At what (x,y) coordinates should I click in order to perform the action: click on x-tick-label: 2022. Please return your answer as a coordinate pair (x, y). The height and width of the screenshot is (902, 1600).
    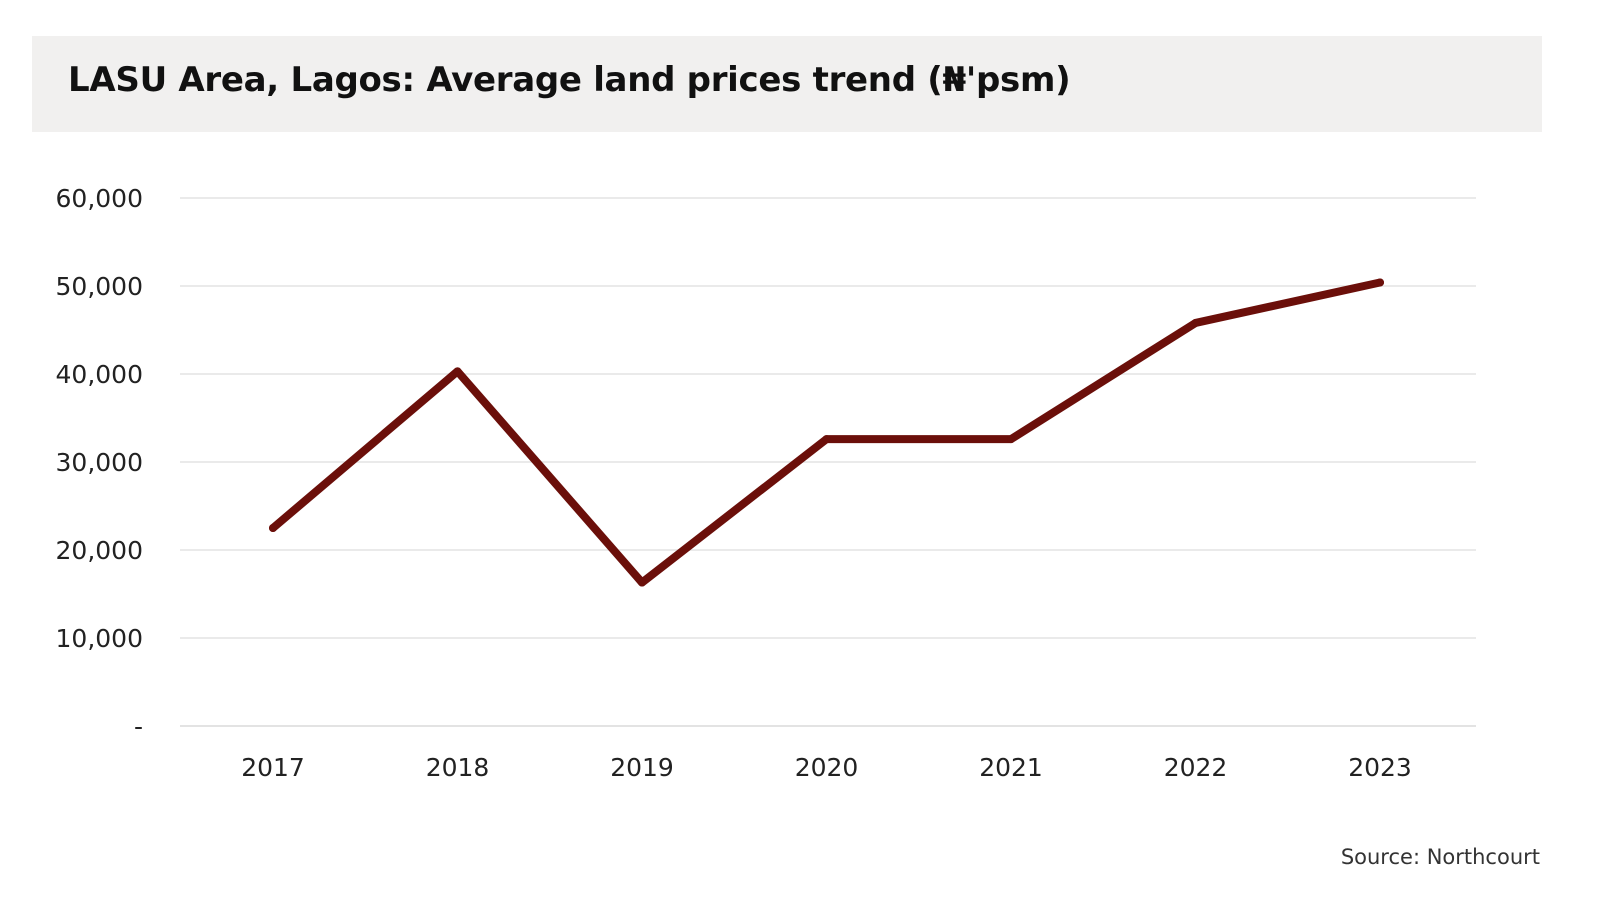
    Looking at the image, I should click on (1196, 767).